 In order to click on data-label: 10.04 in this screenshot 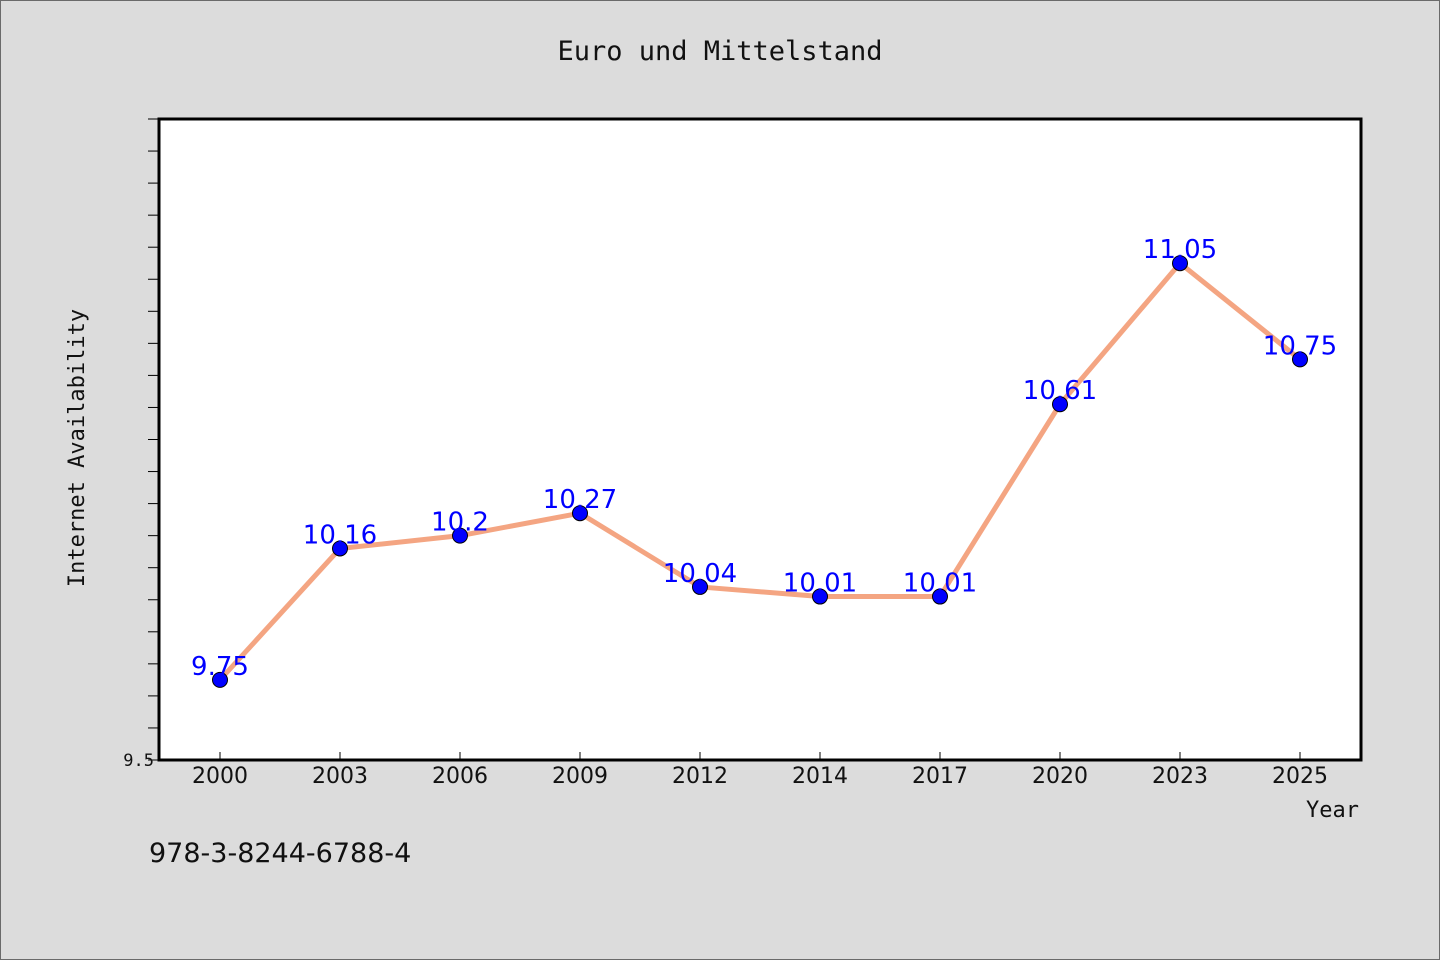, I will do `click(700, 574)`.